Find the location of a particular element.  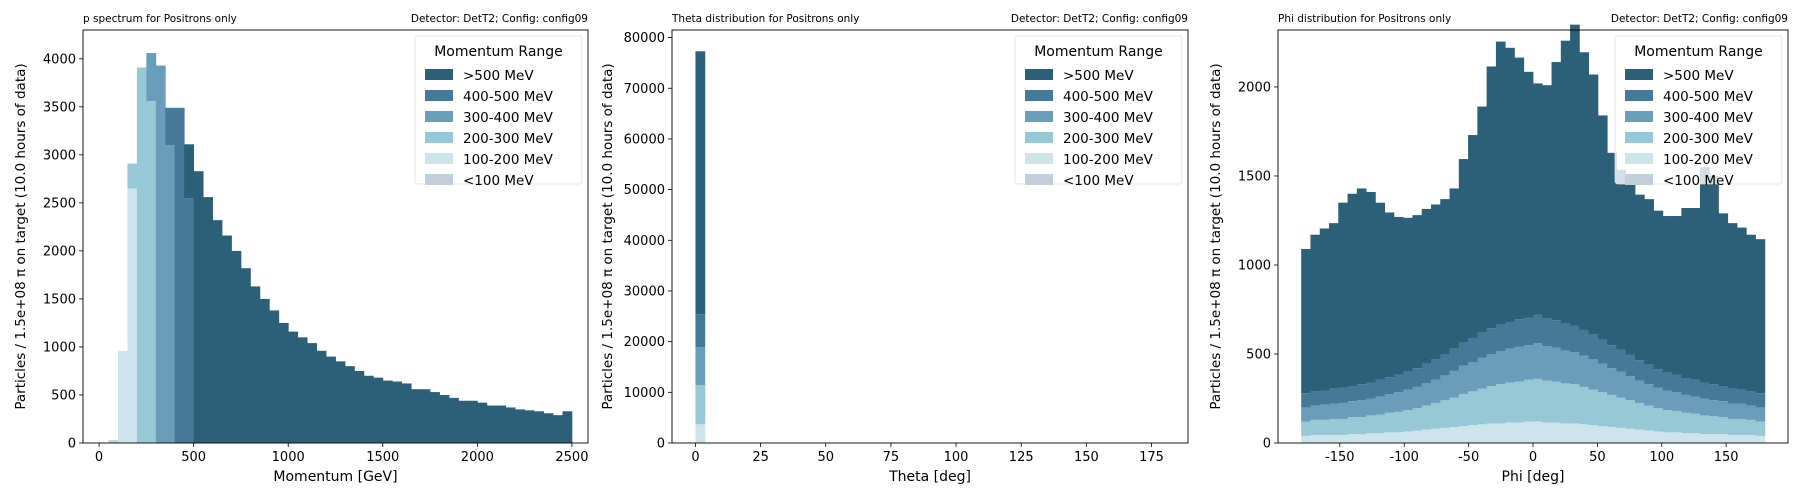

x-axis-label: Momentum [GeV] is located at coordinates (335, 477).